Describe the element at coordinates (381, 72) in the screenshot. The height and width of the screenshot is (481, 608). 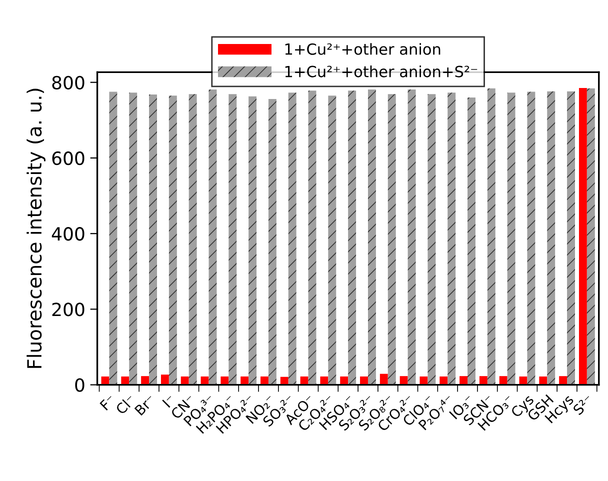
I see `legend-label: 1+Cu²⁺+other anion+S²⁻` at that location.